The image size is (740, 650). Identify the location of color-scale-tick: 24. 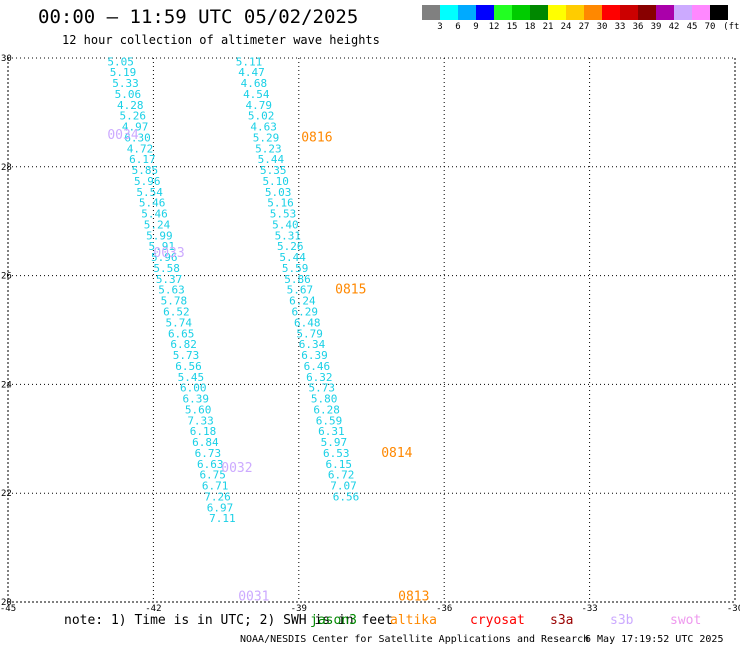
(566, 27).